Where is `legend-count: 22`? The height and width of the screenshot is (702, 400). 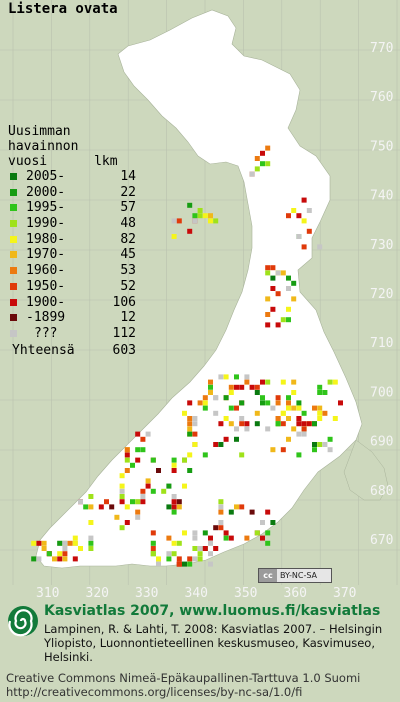
legend-count: 22 is located at coordinates (128, 192).